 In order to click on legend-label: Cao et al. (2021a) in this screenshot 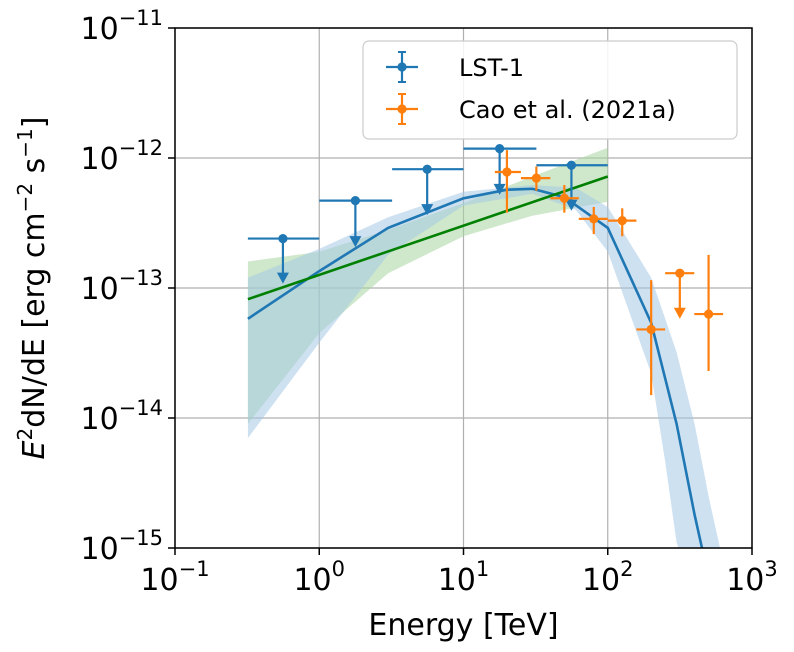, I will do `click(567, 110)`.